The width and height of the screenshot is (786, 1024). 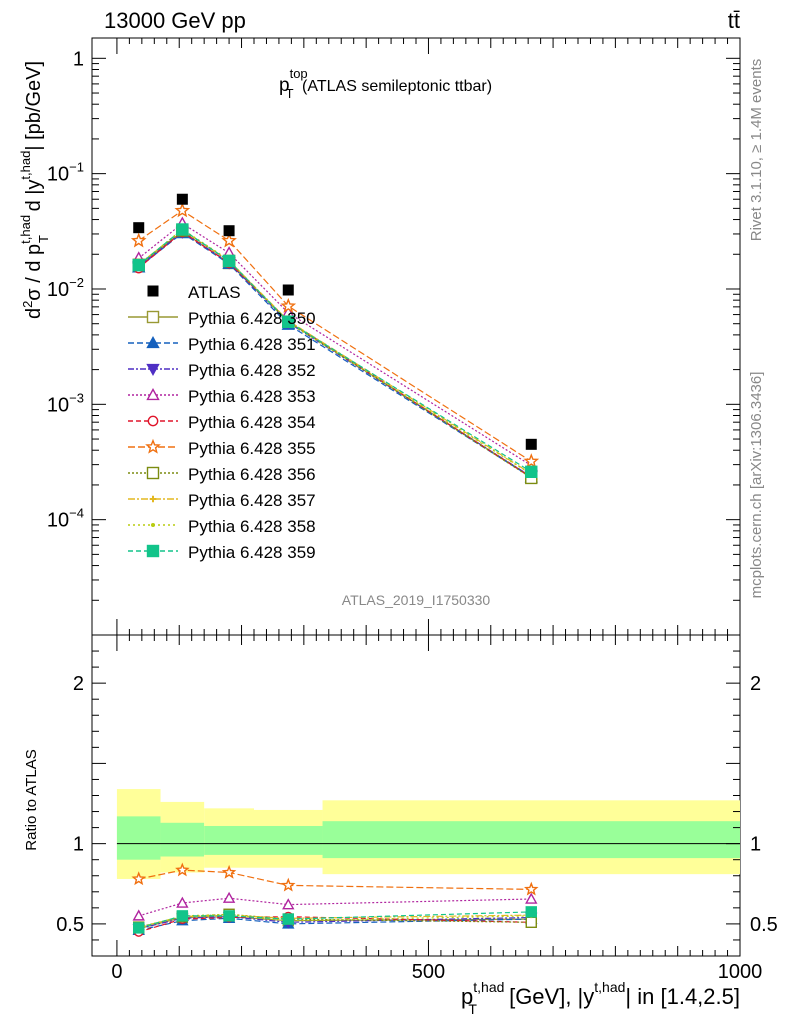 I want to click on legend-marker-7-shape, so click(x=153, y=499).